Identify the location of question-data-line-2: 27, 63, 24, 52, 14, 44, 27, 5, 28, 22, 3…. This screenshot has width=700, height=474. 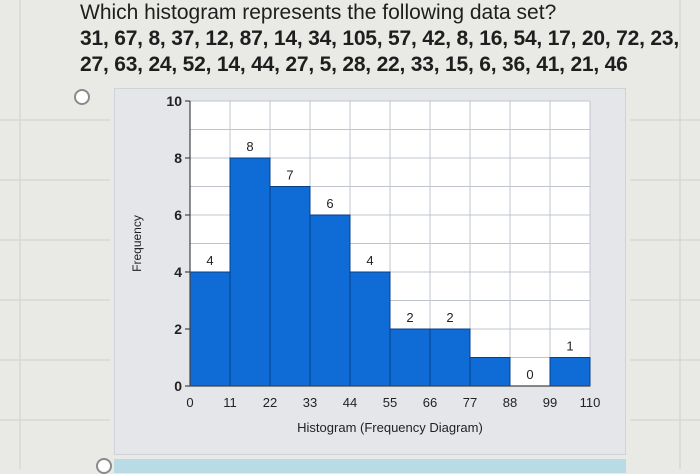
(354, 64).